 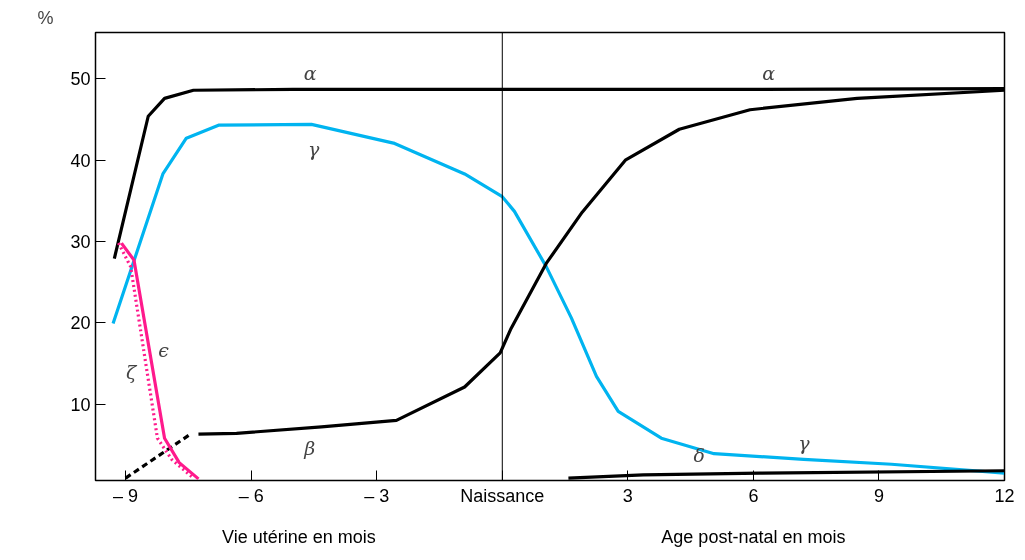 I want to click on text: γ, so click(x=313, y=148).